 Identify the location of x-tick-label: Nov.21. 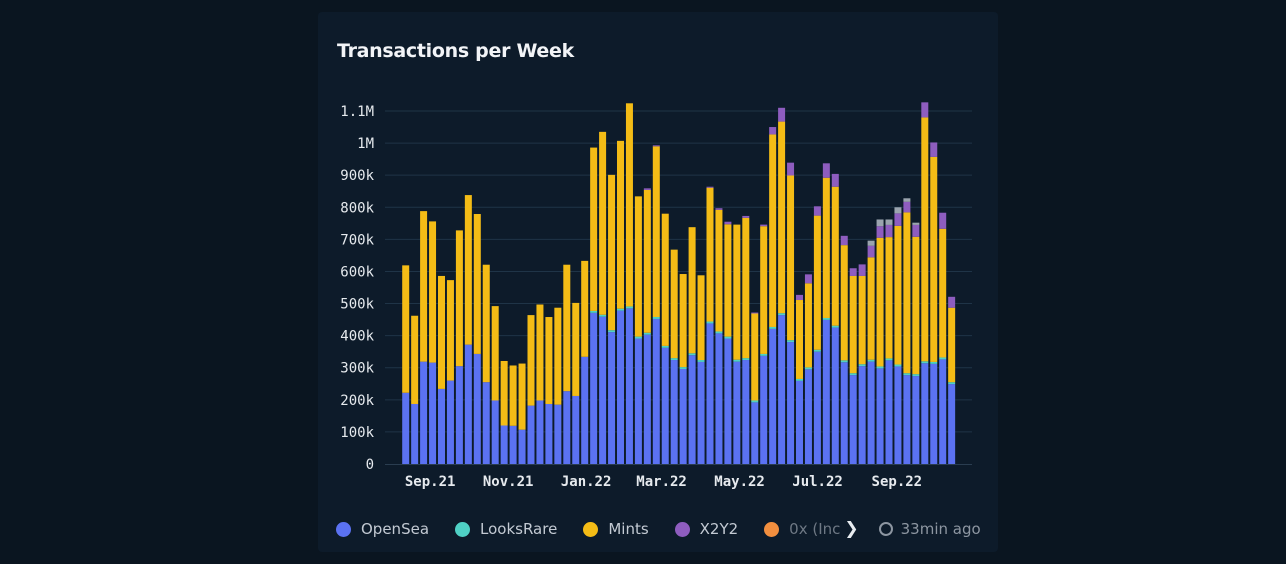
(508, 482).